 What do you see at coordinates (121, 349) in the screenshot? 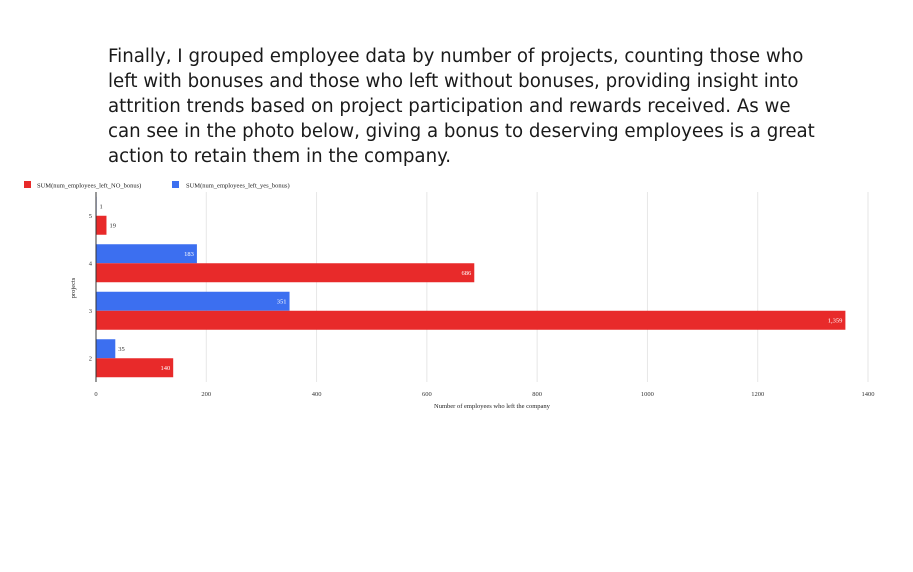
I see `data-label-yes-bonus: 35` at bounding box center [121, 349].